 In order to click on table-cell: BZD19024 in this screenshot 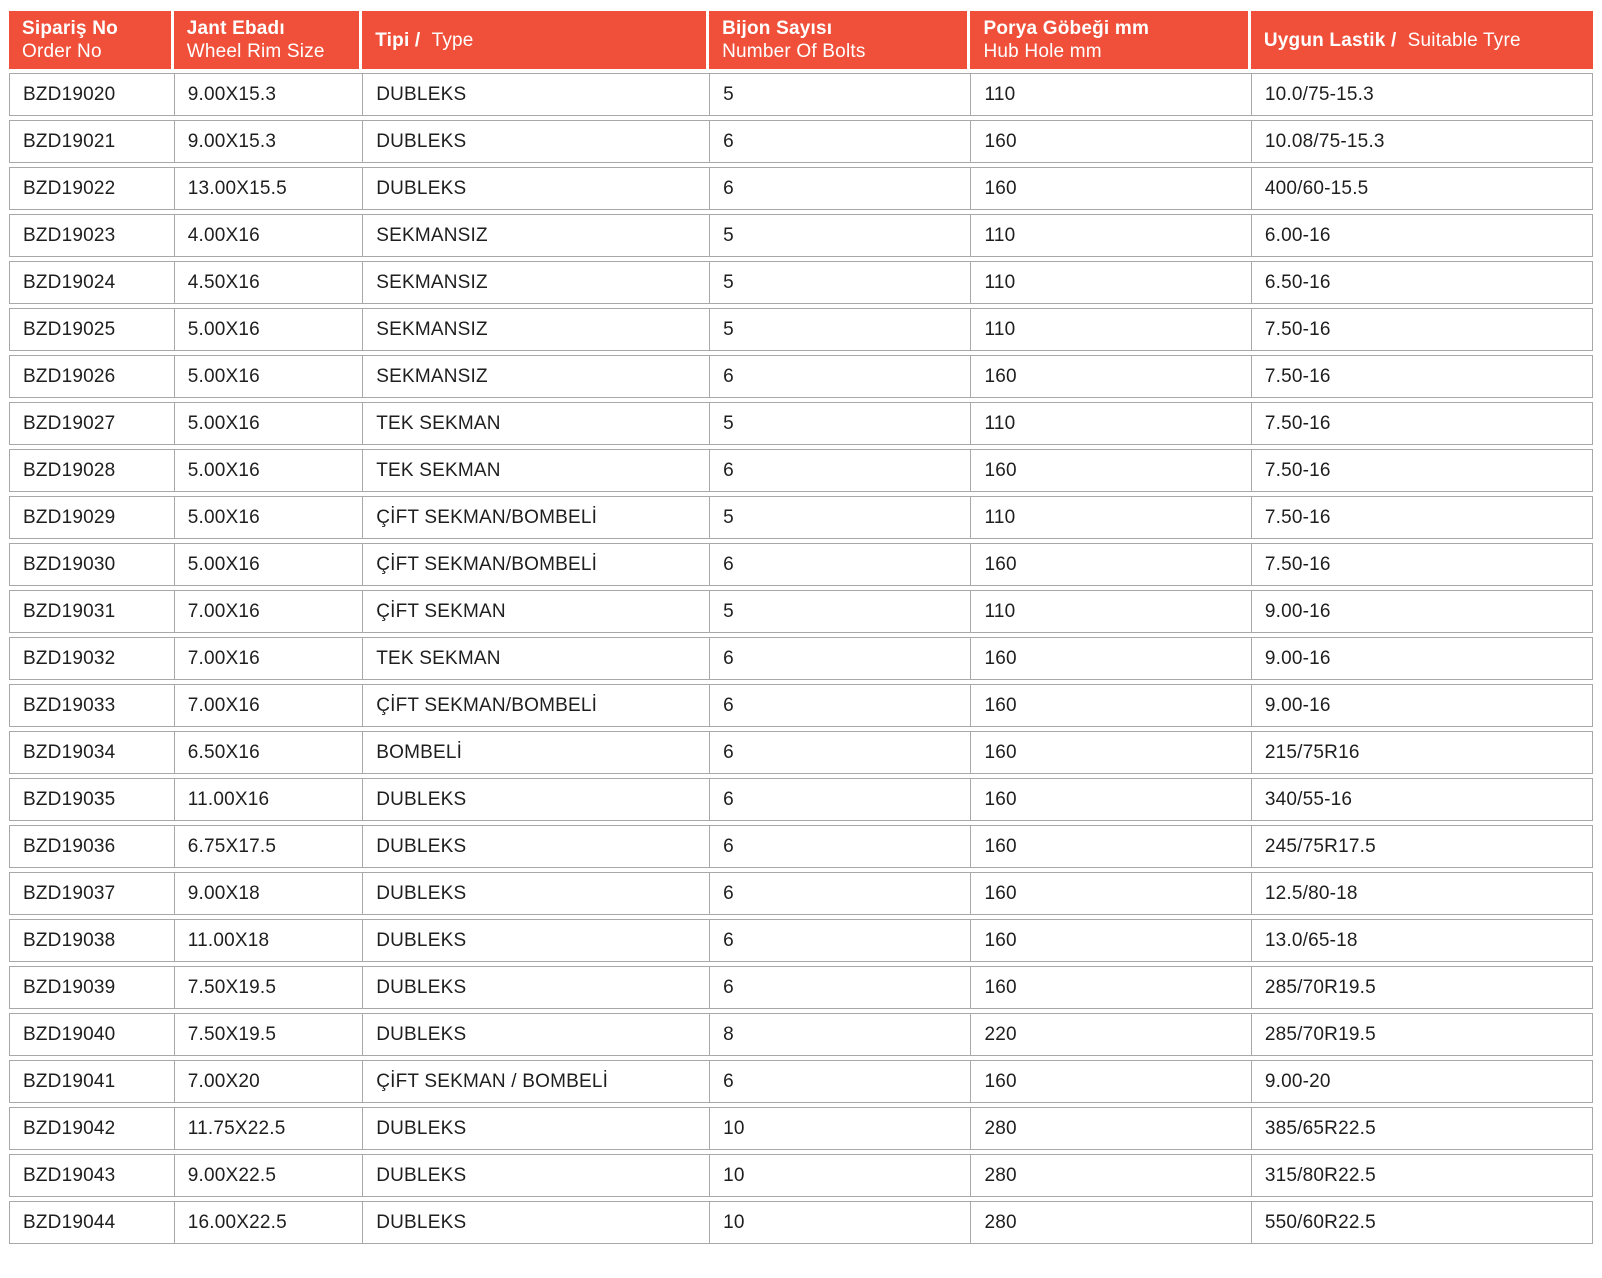, I will do `click(91, 282)`.